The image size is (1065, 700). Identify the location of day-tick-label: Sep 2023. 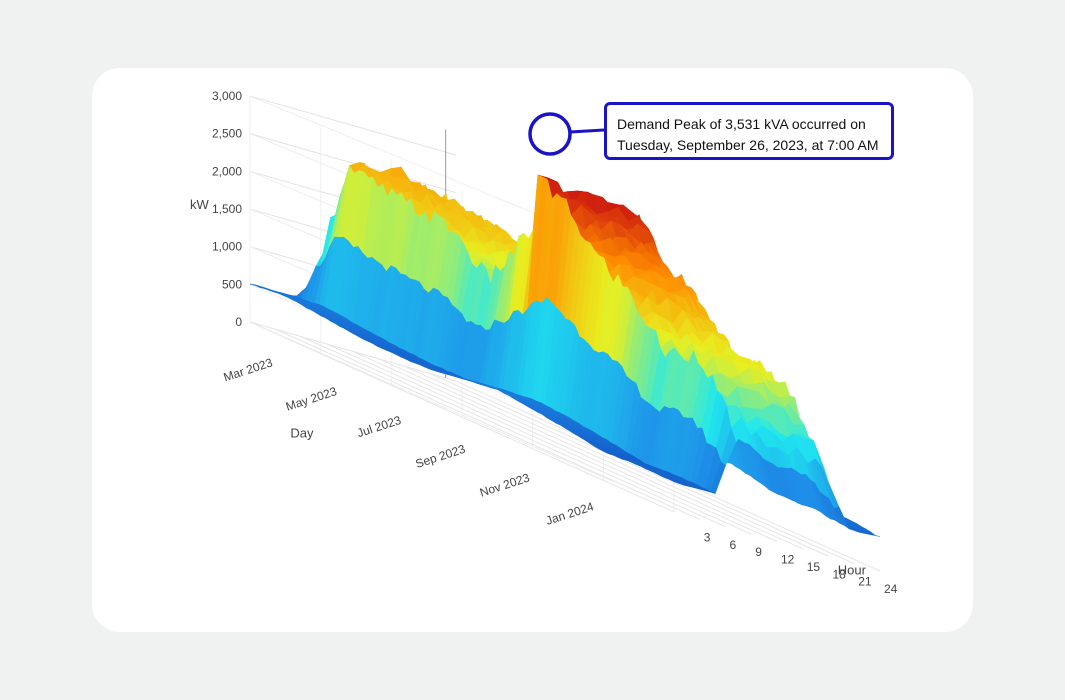
(441, 456).